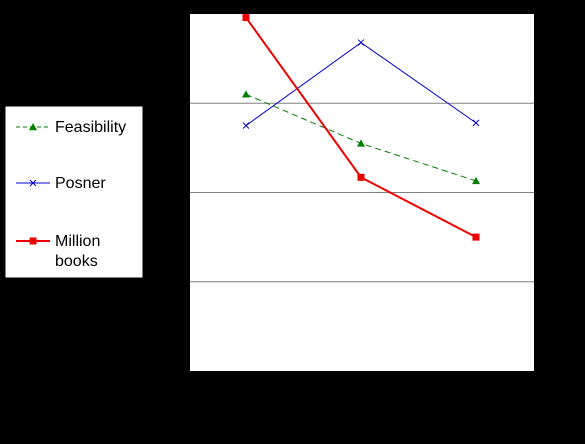 This screenshot has width=585, height=444. I want to click on legend-label: Feasibility, so click(90, 127).